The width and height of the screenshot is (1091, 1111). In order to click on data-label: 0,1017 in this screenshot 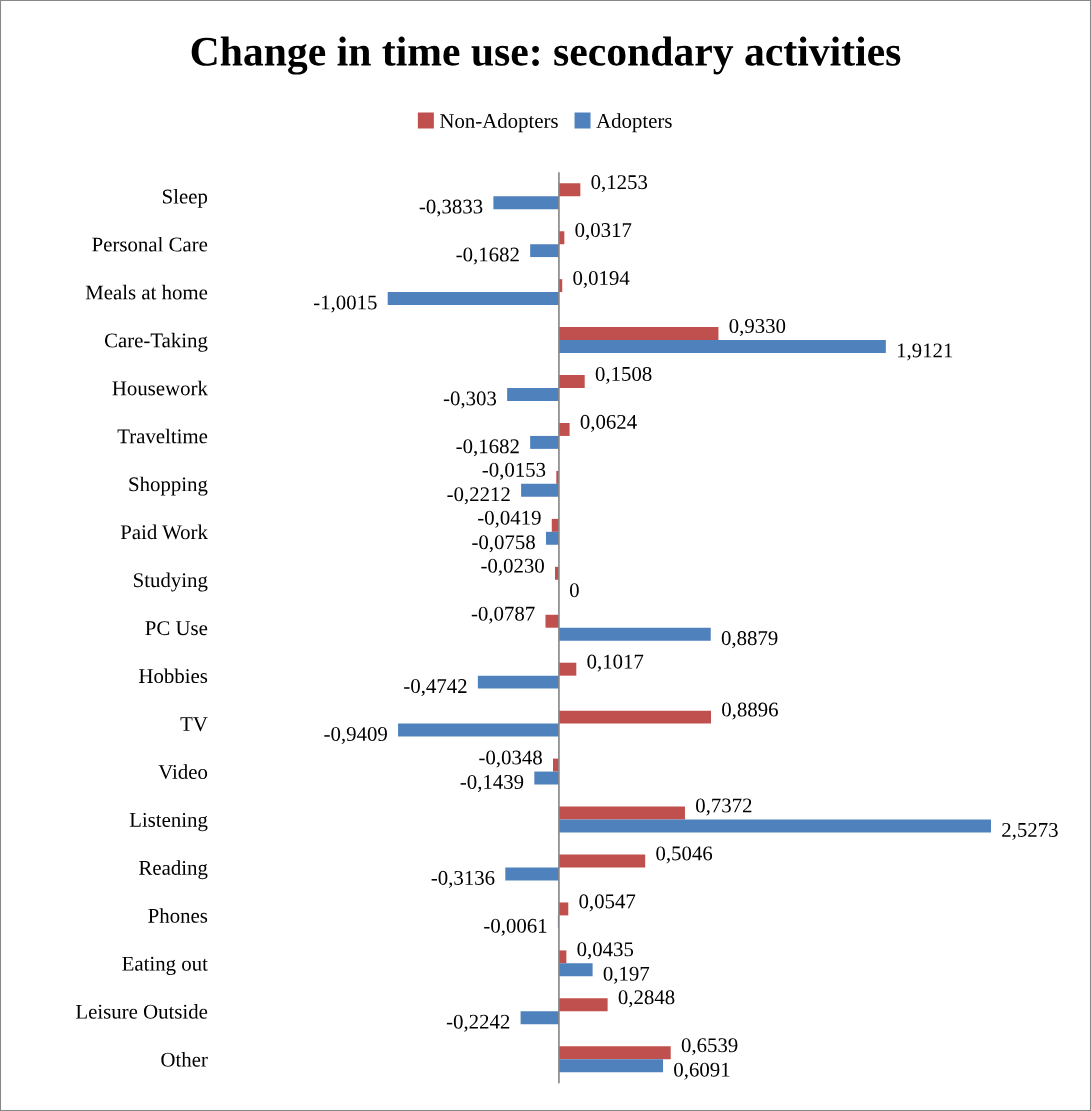, I will do `click(615, 663)`.